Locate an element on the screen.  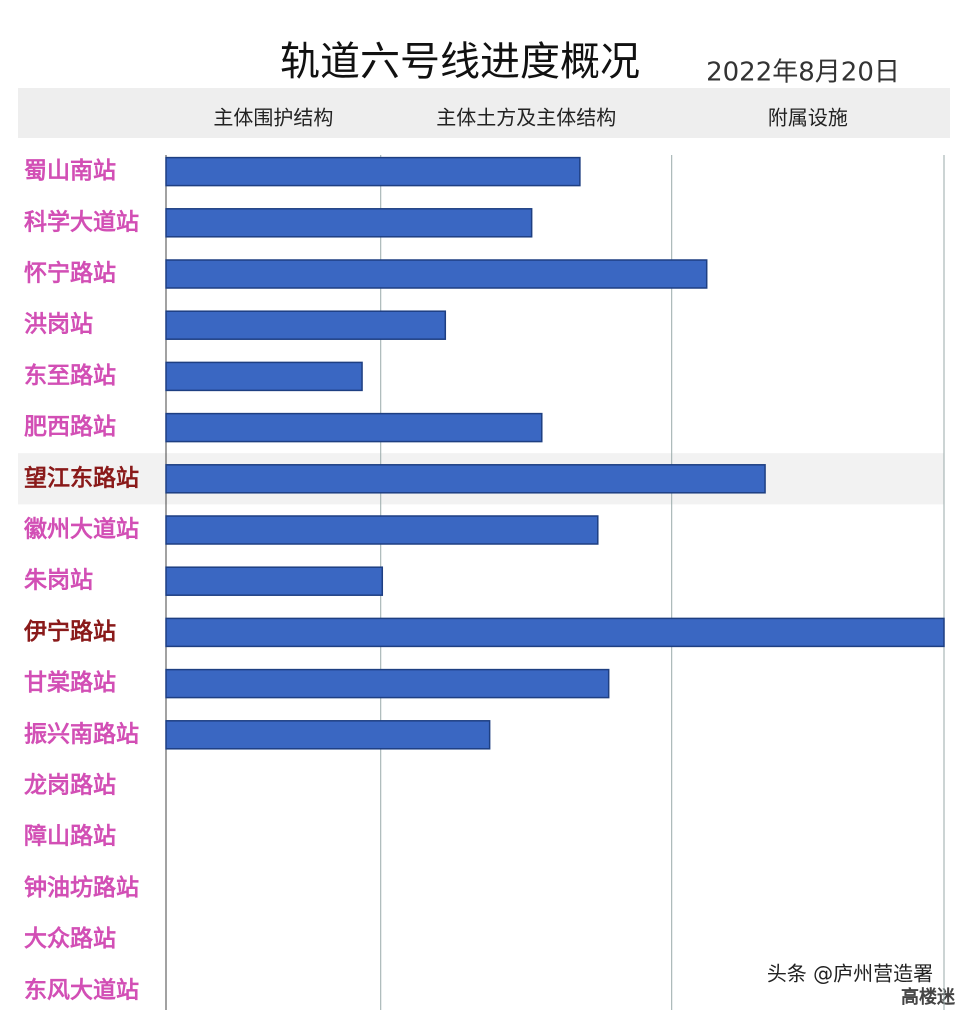
y-tick-label: 障山路站 is located at coordinates (70, 836).